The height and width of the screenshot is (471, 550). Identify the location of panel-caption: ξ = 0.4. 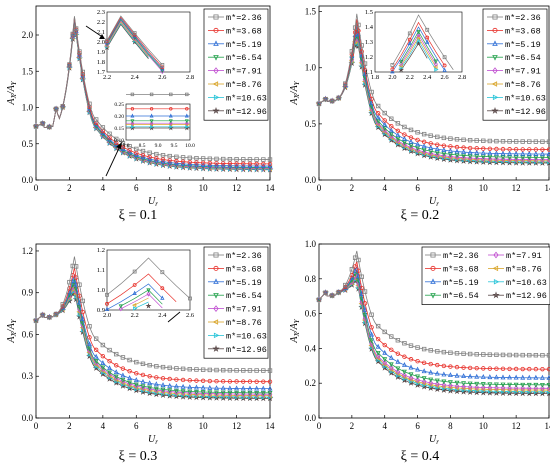
(420, 456).